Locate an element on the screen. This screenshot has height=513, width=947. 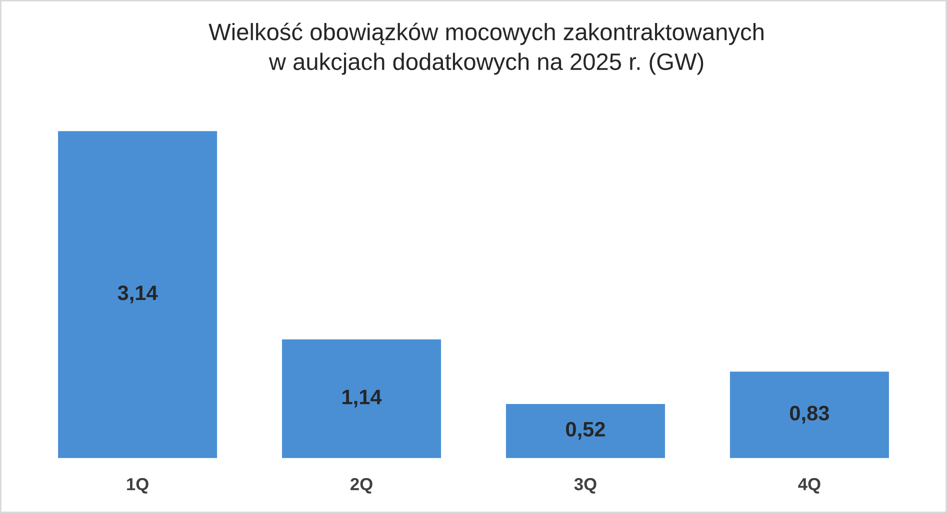
data-label: 1,14 is located at coordinates (362, 399).